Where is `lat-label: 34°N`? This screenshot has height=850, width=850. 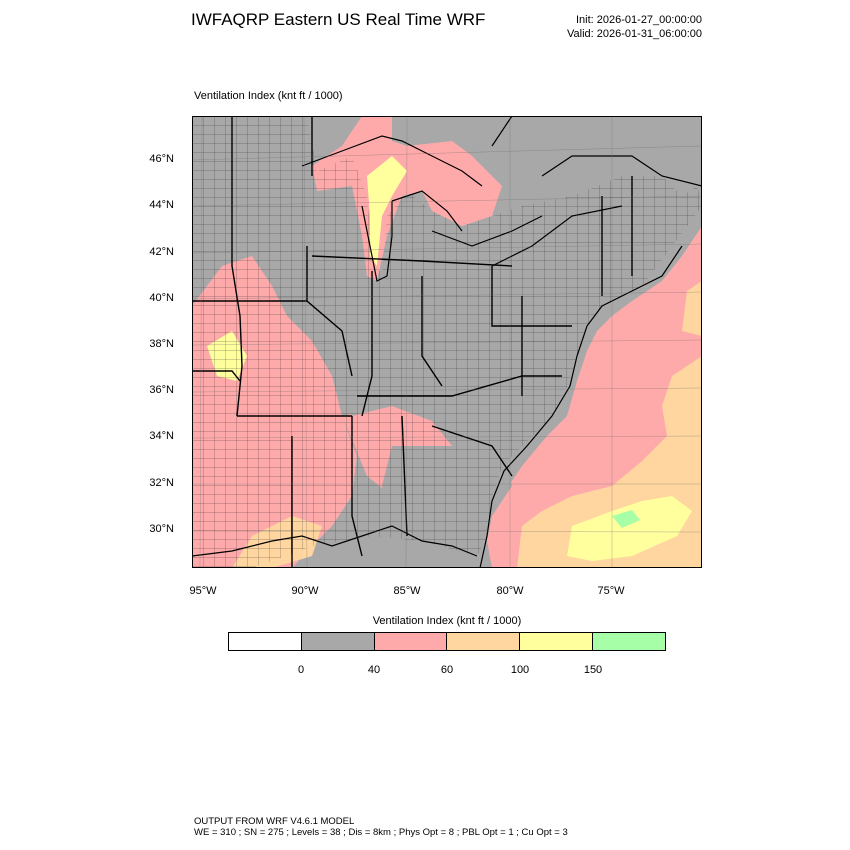
lat-label: 34°N is located at coordinates (161, 436).